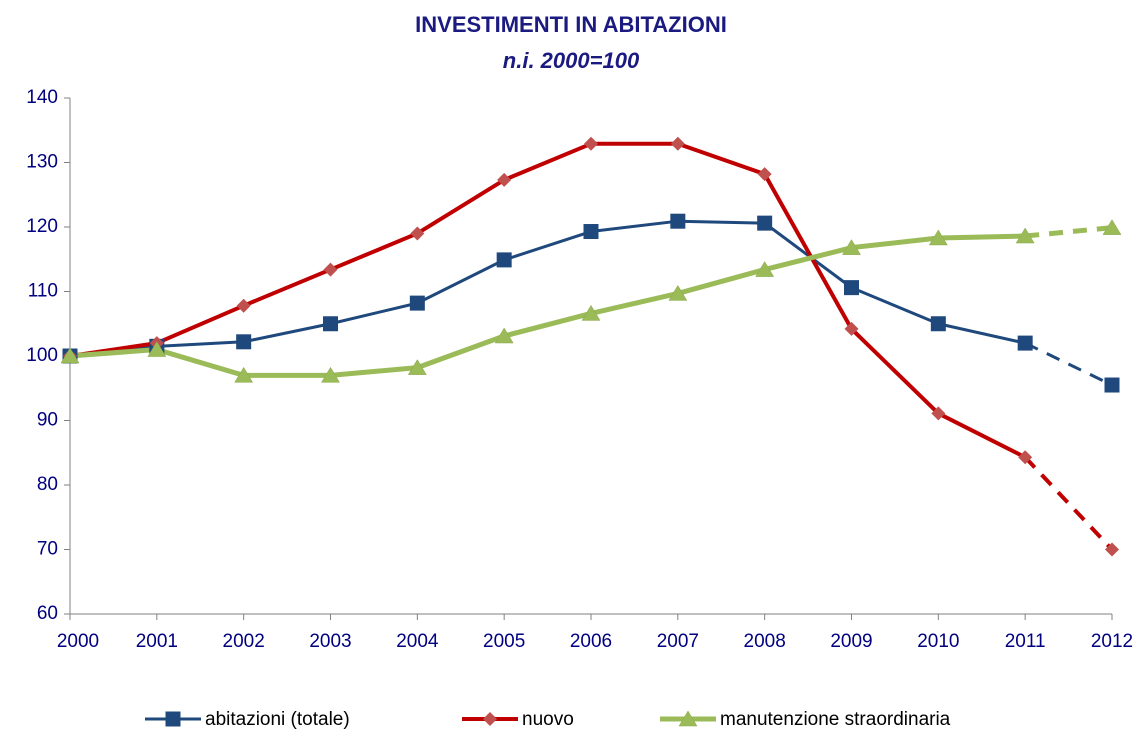 The width and height of the screenshot is (1142, 733). Describe the element at coordinates (548, 719) in the screenshot. I see `legend-label: nuovo` at that location.